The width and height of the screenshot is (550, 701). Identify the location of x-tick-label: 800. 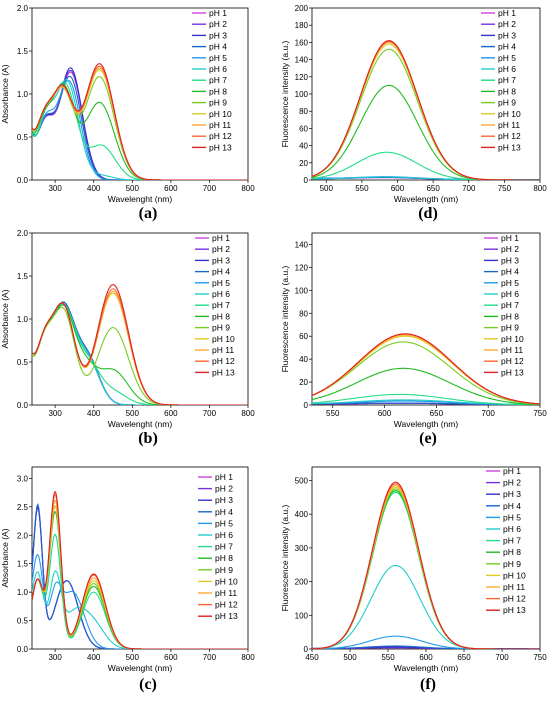
(248, 657).